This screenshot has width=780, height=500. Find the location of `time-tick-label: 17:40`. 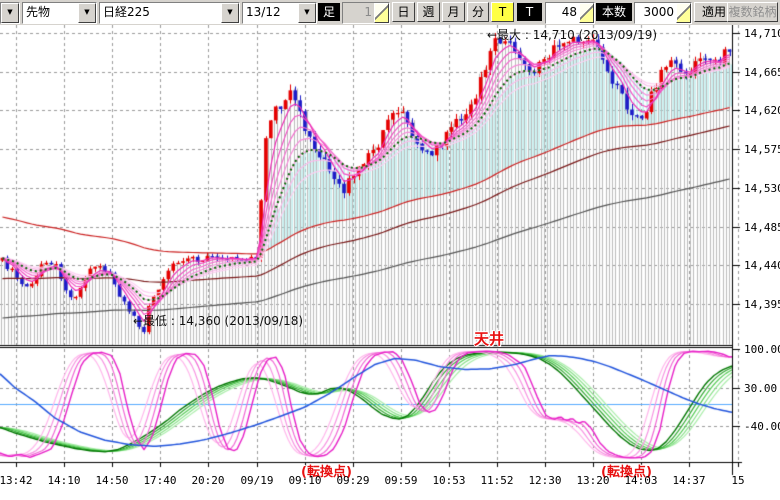

time-tick-label: 17:40 is located at coordinates (160, 480).